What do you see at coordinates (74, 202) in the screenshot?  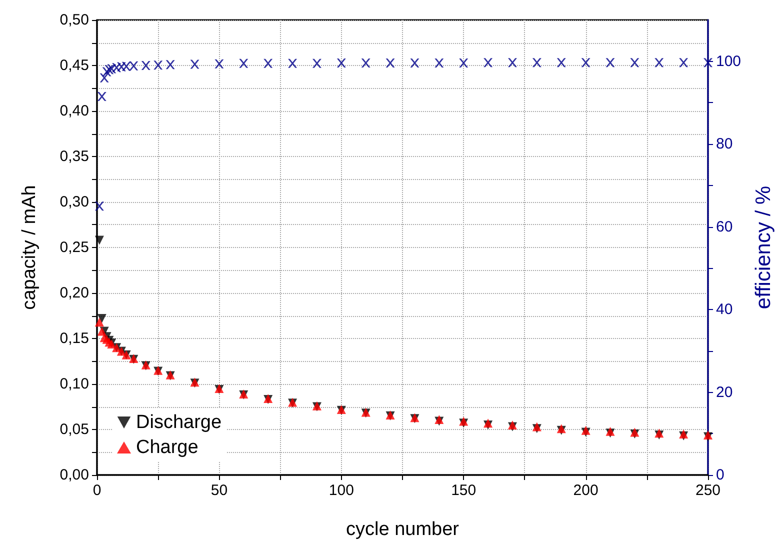 I see `y-tick-label: 0,30` at bounding box center [74, 202].